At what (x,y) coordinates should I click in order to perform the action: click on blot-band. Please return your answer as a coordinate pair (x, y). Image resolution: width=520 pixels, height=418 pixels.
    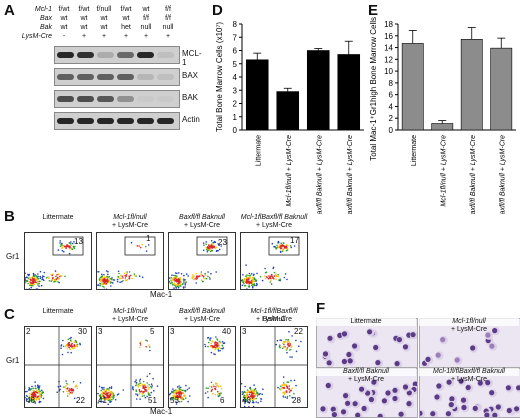
    Looking at the image, I should click on (105, 77).